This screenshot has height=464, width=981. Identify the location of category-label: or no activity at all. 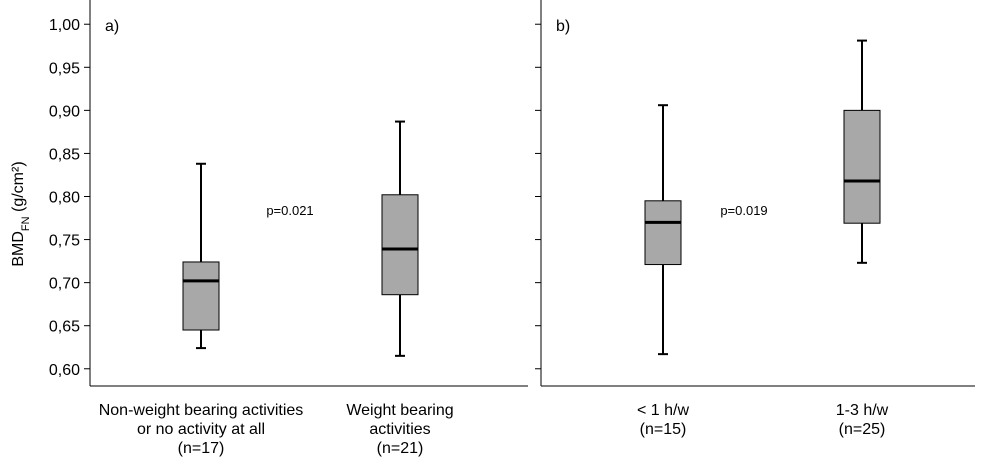
(201, 429).